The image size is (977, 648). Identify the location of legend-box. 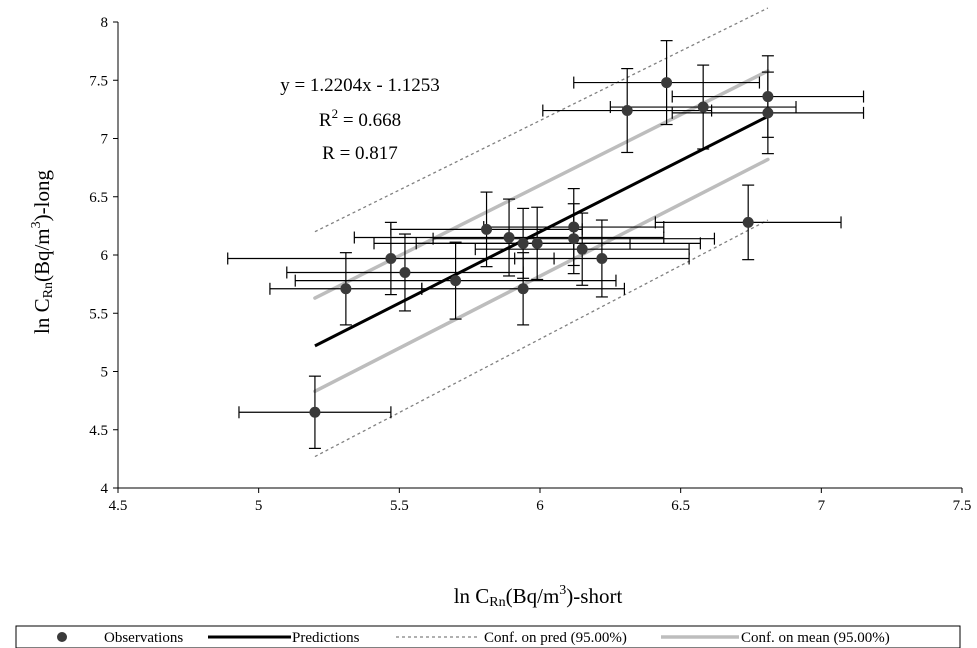
(488, 636).